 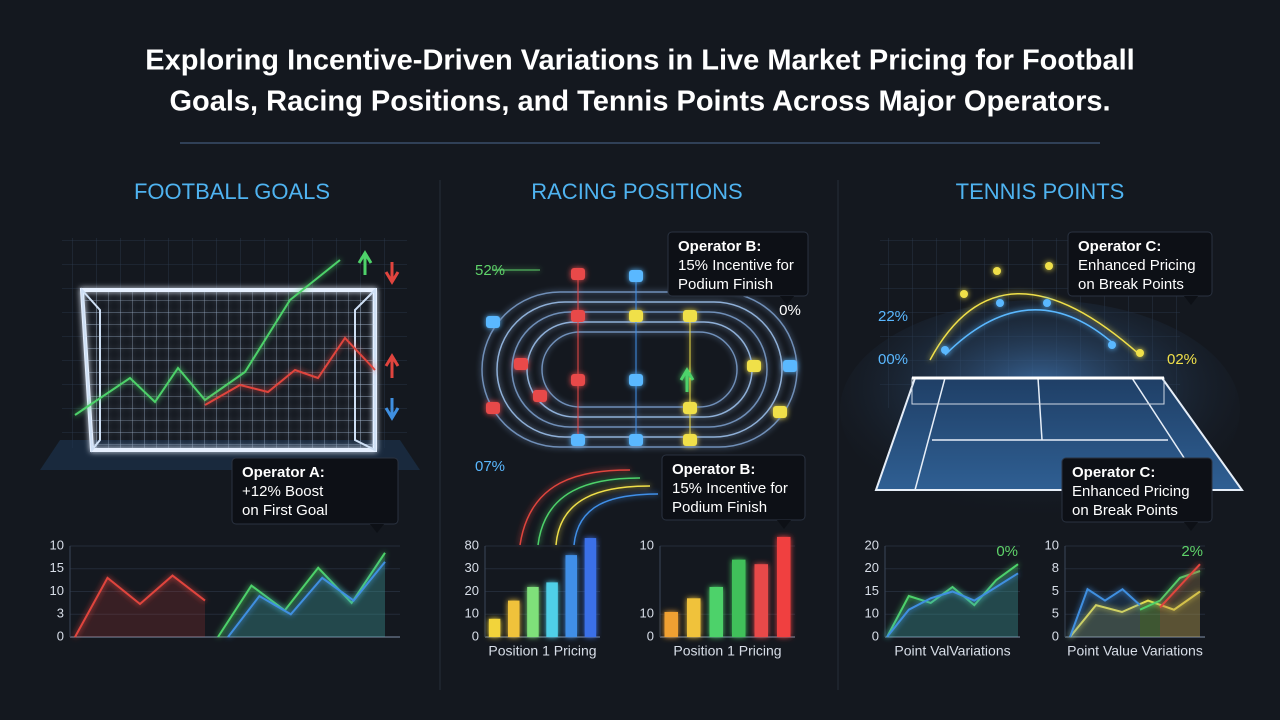 I want to click on panel-heading: FOOTBALL GOALS, so click(x=232, y=191).